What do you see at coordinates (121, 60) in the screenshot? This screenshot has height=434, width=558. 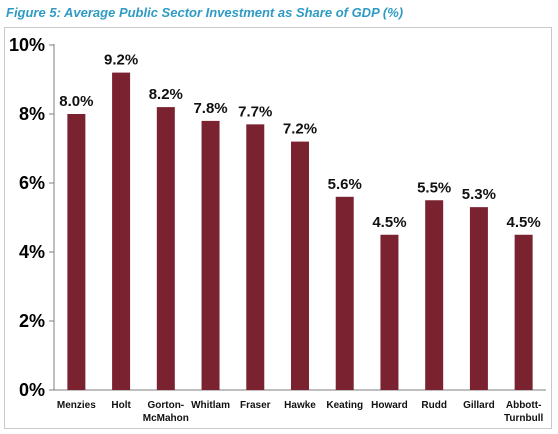 I see `data-label: 9.2%` at bounding box center [121, 60].